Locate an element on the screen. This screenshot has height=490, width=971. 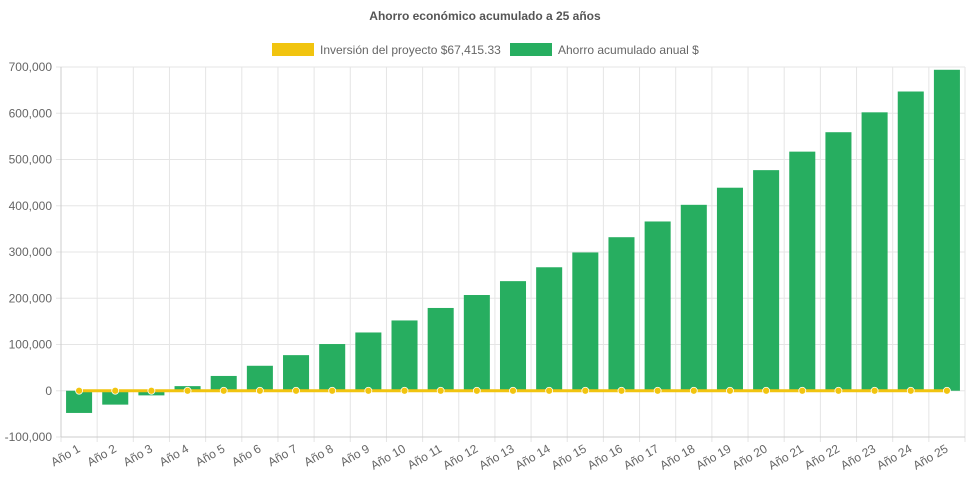
x-tick-label: Año 9 is located at coordinates (355, 455).